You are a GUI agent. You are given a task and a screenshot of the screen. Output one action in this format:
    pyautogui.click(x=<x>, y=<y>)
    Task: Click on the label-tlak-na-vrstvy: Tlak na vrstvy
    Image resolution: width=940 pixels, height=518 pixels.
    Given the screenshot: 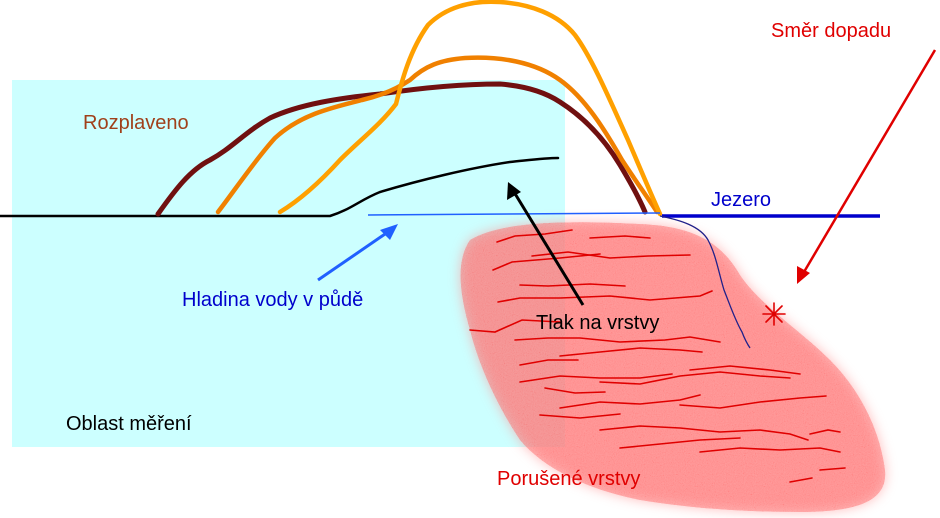 What is the action you would take?
    pyautogui.click(x=598, y=323)
    